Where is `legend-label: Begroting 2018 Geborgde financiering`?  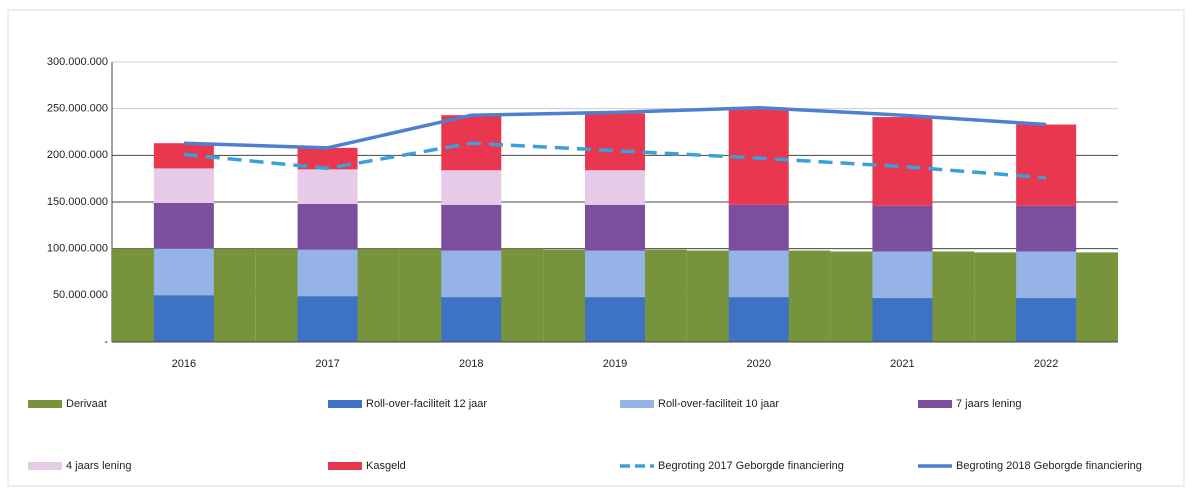 legend-label: Begroting 2018 Geborgde financiering is located at coordinates (1049, 466).